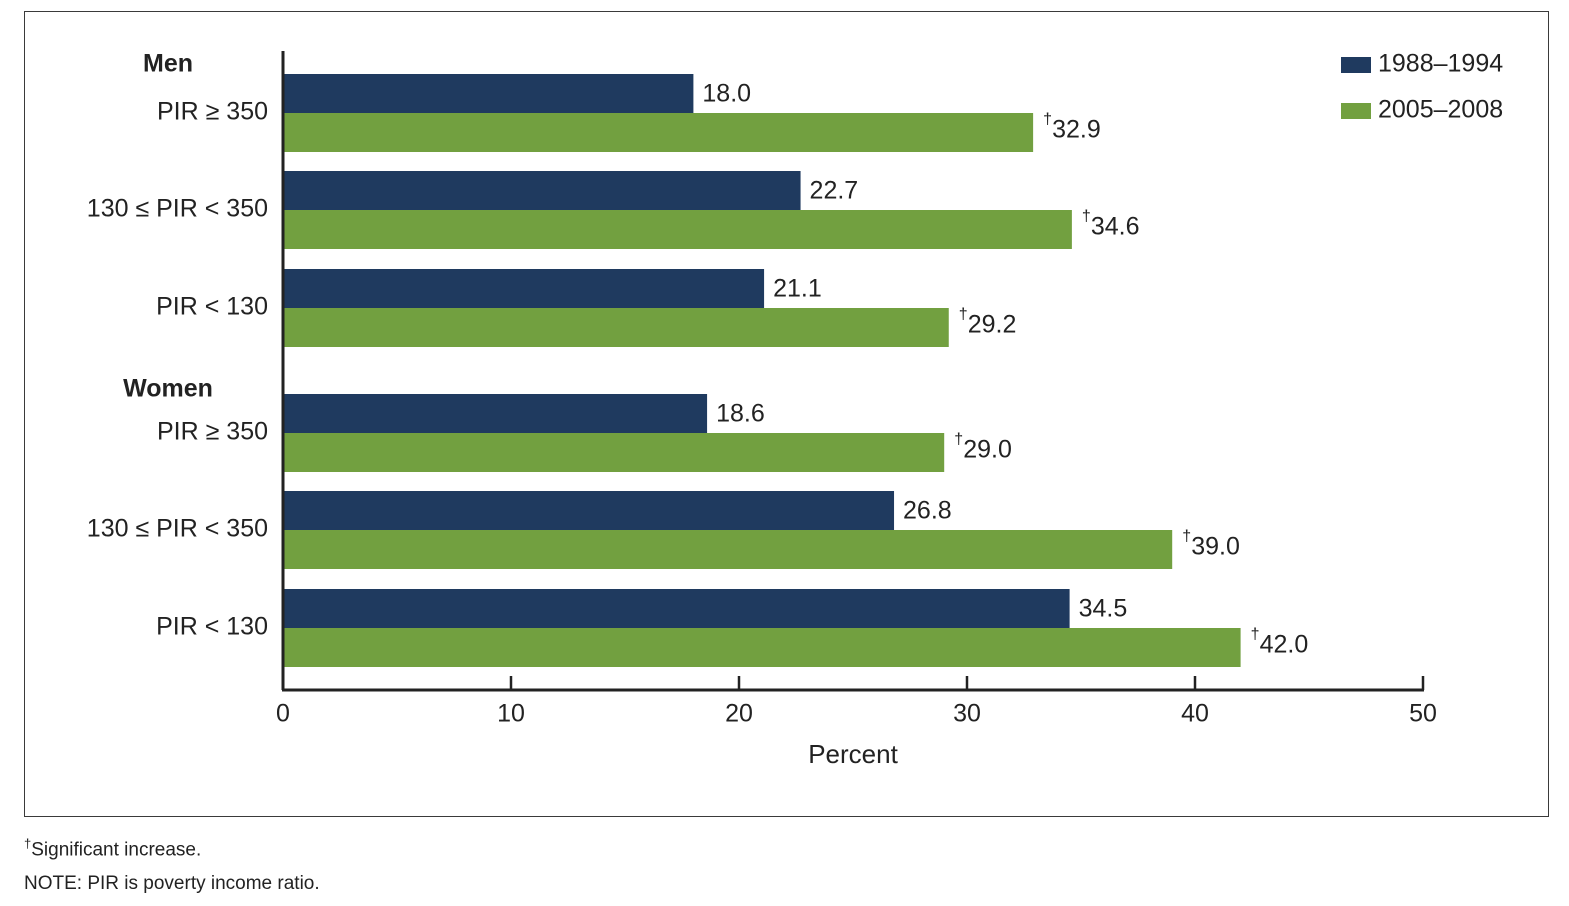 The height and width of the screenshot is (906, 1569). What do you see at coordinates (1440, 64) in the screenshot?
I see `legend-label: 1988–1994` at bounding box center [1440, 64].